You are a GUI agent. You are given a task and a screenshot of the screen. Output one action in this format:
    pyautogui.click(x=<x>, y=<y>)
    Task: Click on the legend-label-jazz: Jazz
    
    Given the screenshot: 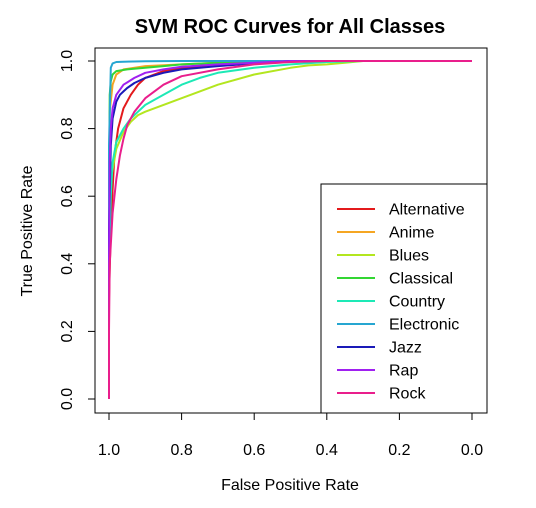 What is the action you would take?
    pyautogui.click(x=405, y=348)
    